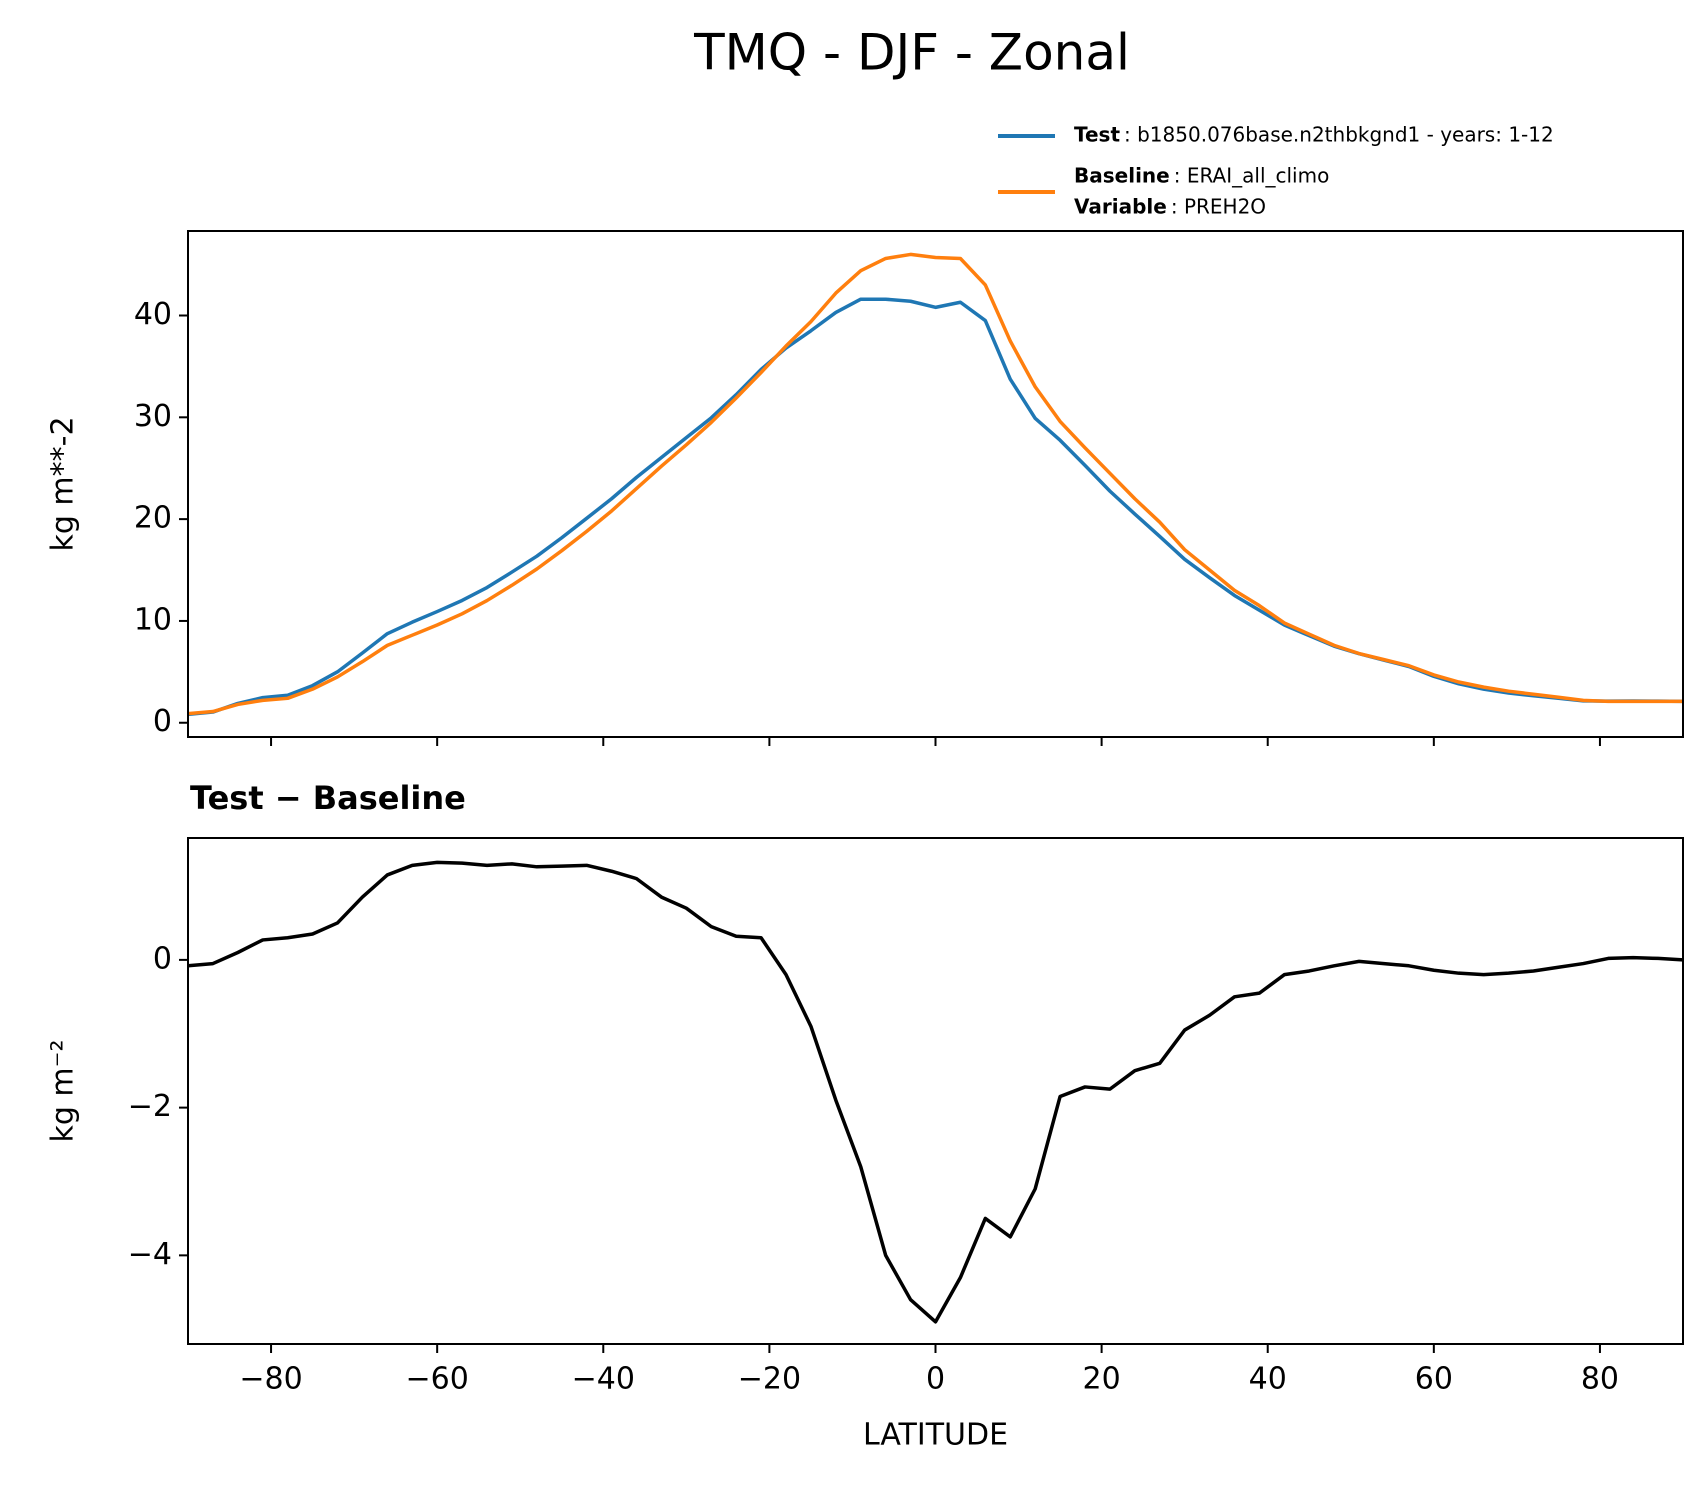  I want to click on y-tick-label: −2, so click(150, 1106).